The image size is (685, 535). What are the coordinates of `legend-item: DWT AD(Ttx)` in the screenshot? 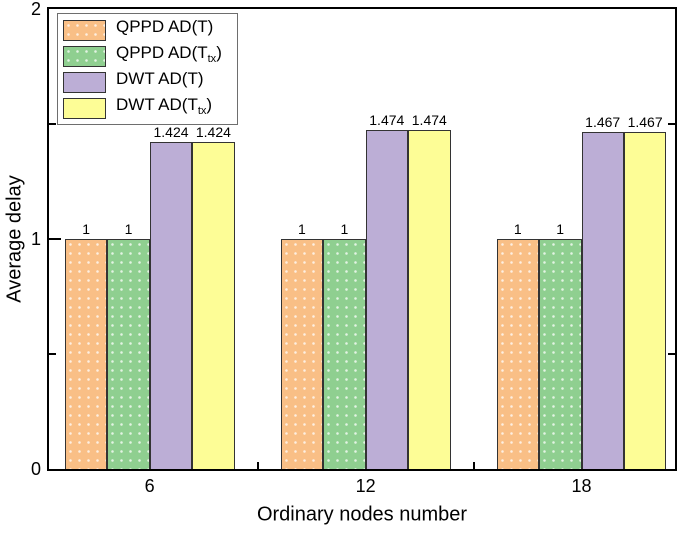 It's located at (147, 108).